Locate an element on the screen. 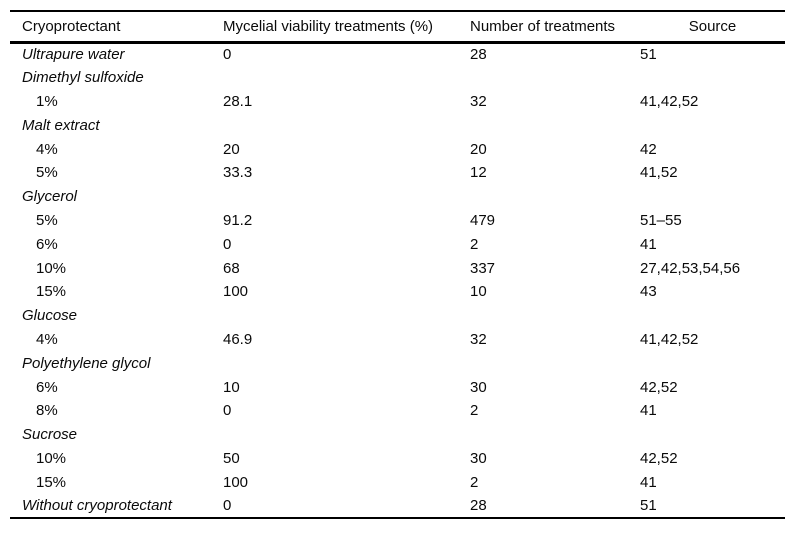 The image size is (797, 534). viability-cell: 91.2 is located at coordinates (238, 220).